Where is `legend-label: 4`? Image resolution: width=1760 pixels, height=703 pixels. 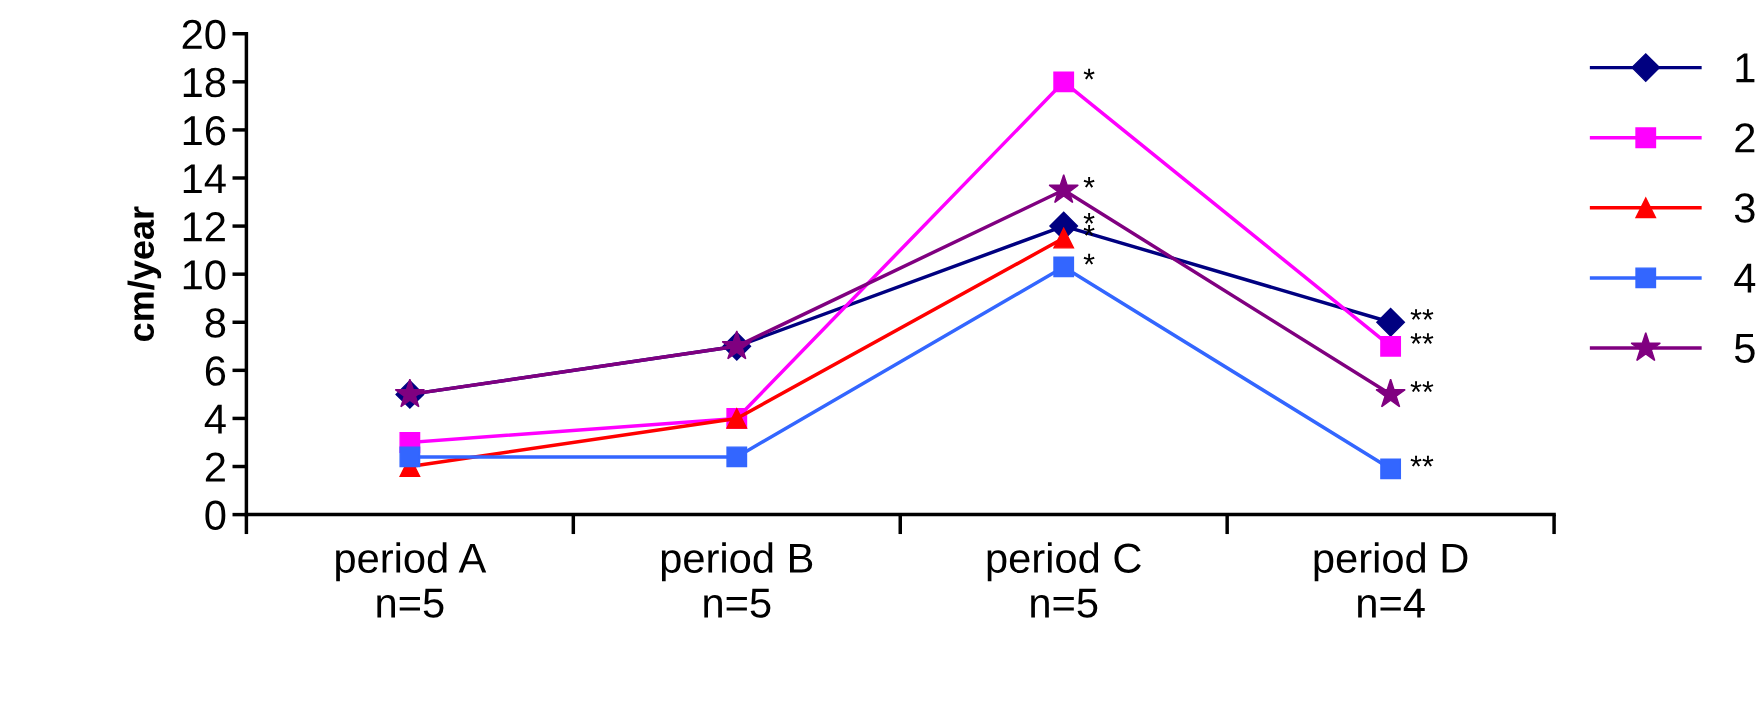 legend-label: 4 is located at coordinates (1745, 278).